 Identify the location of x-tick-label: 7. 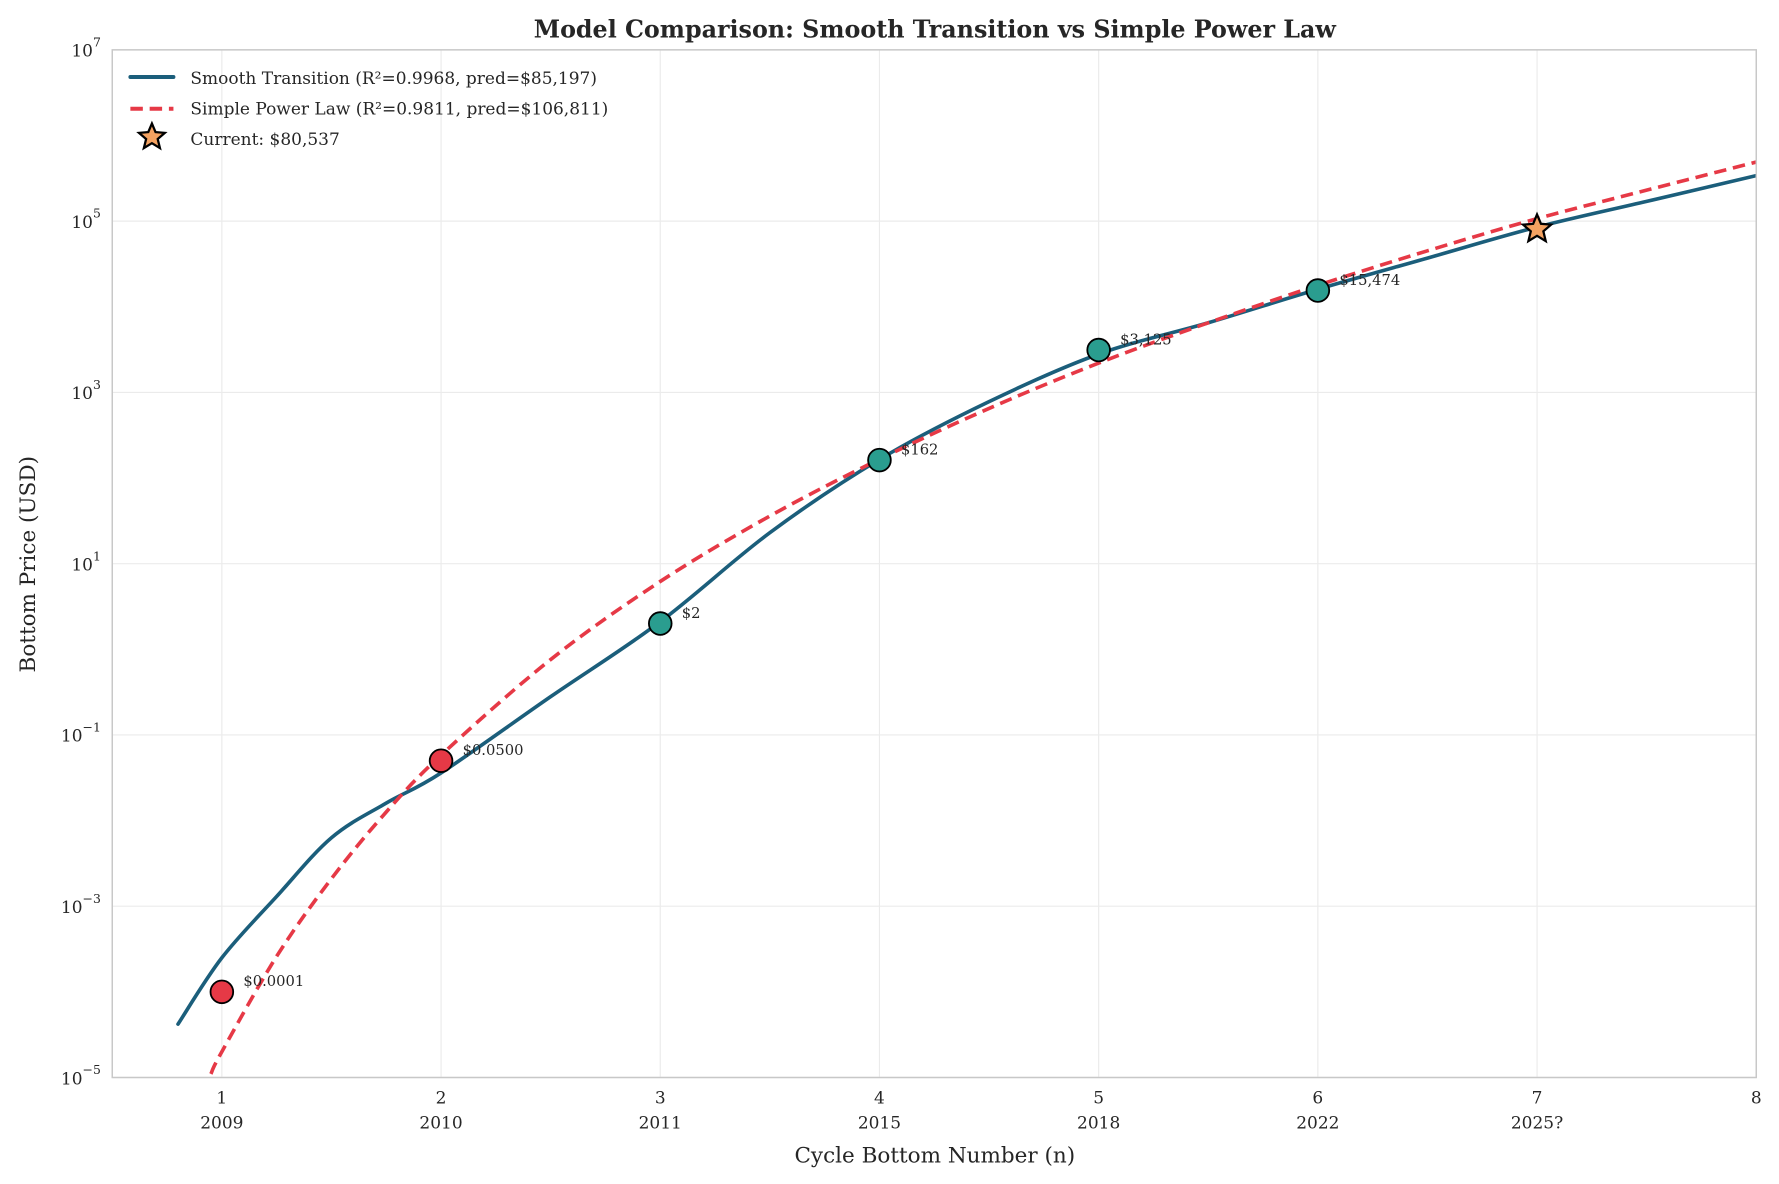
(1537, 1099).